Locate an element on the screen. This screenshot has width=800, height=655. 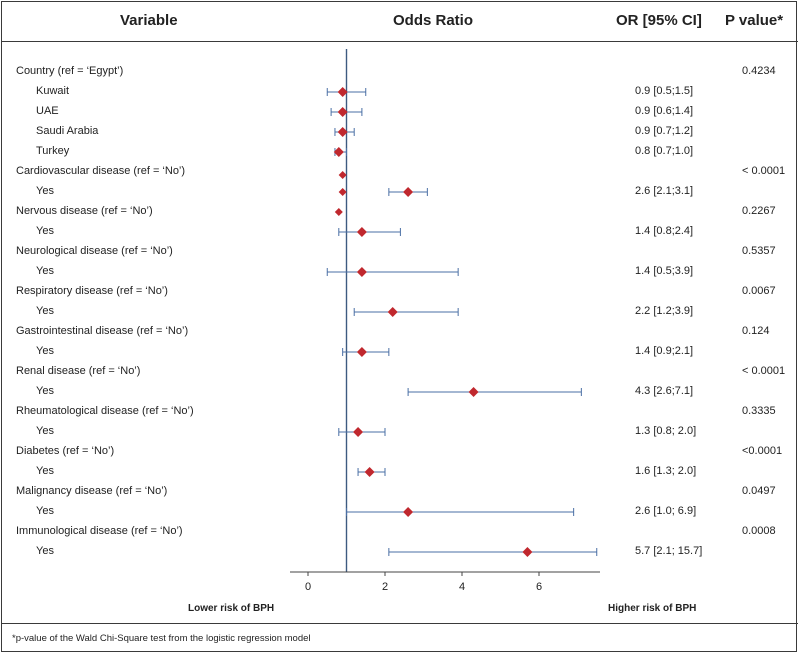
ci-value: 2.6 [2.1;3.1] is located at coordinates (664, 191).